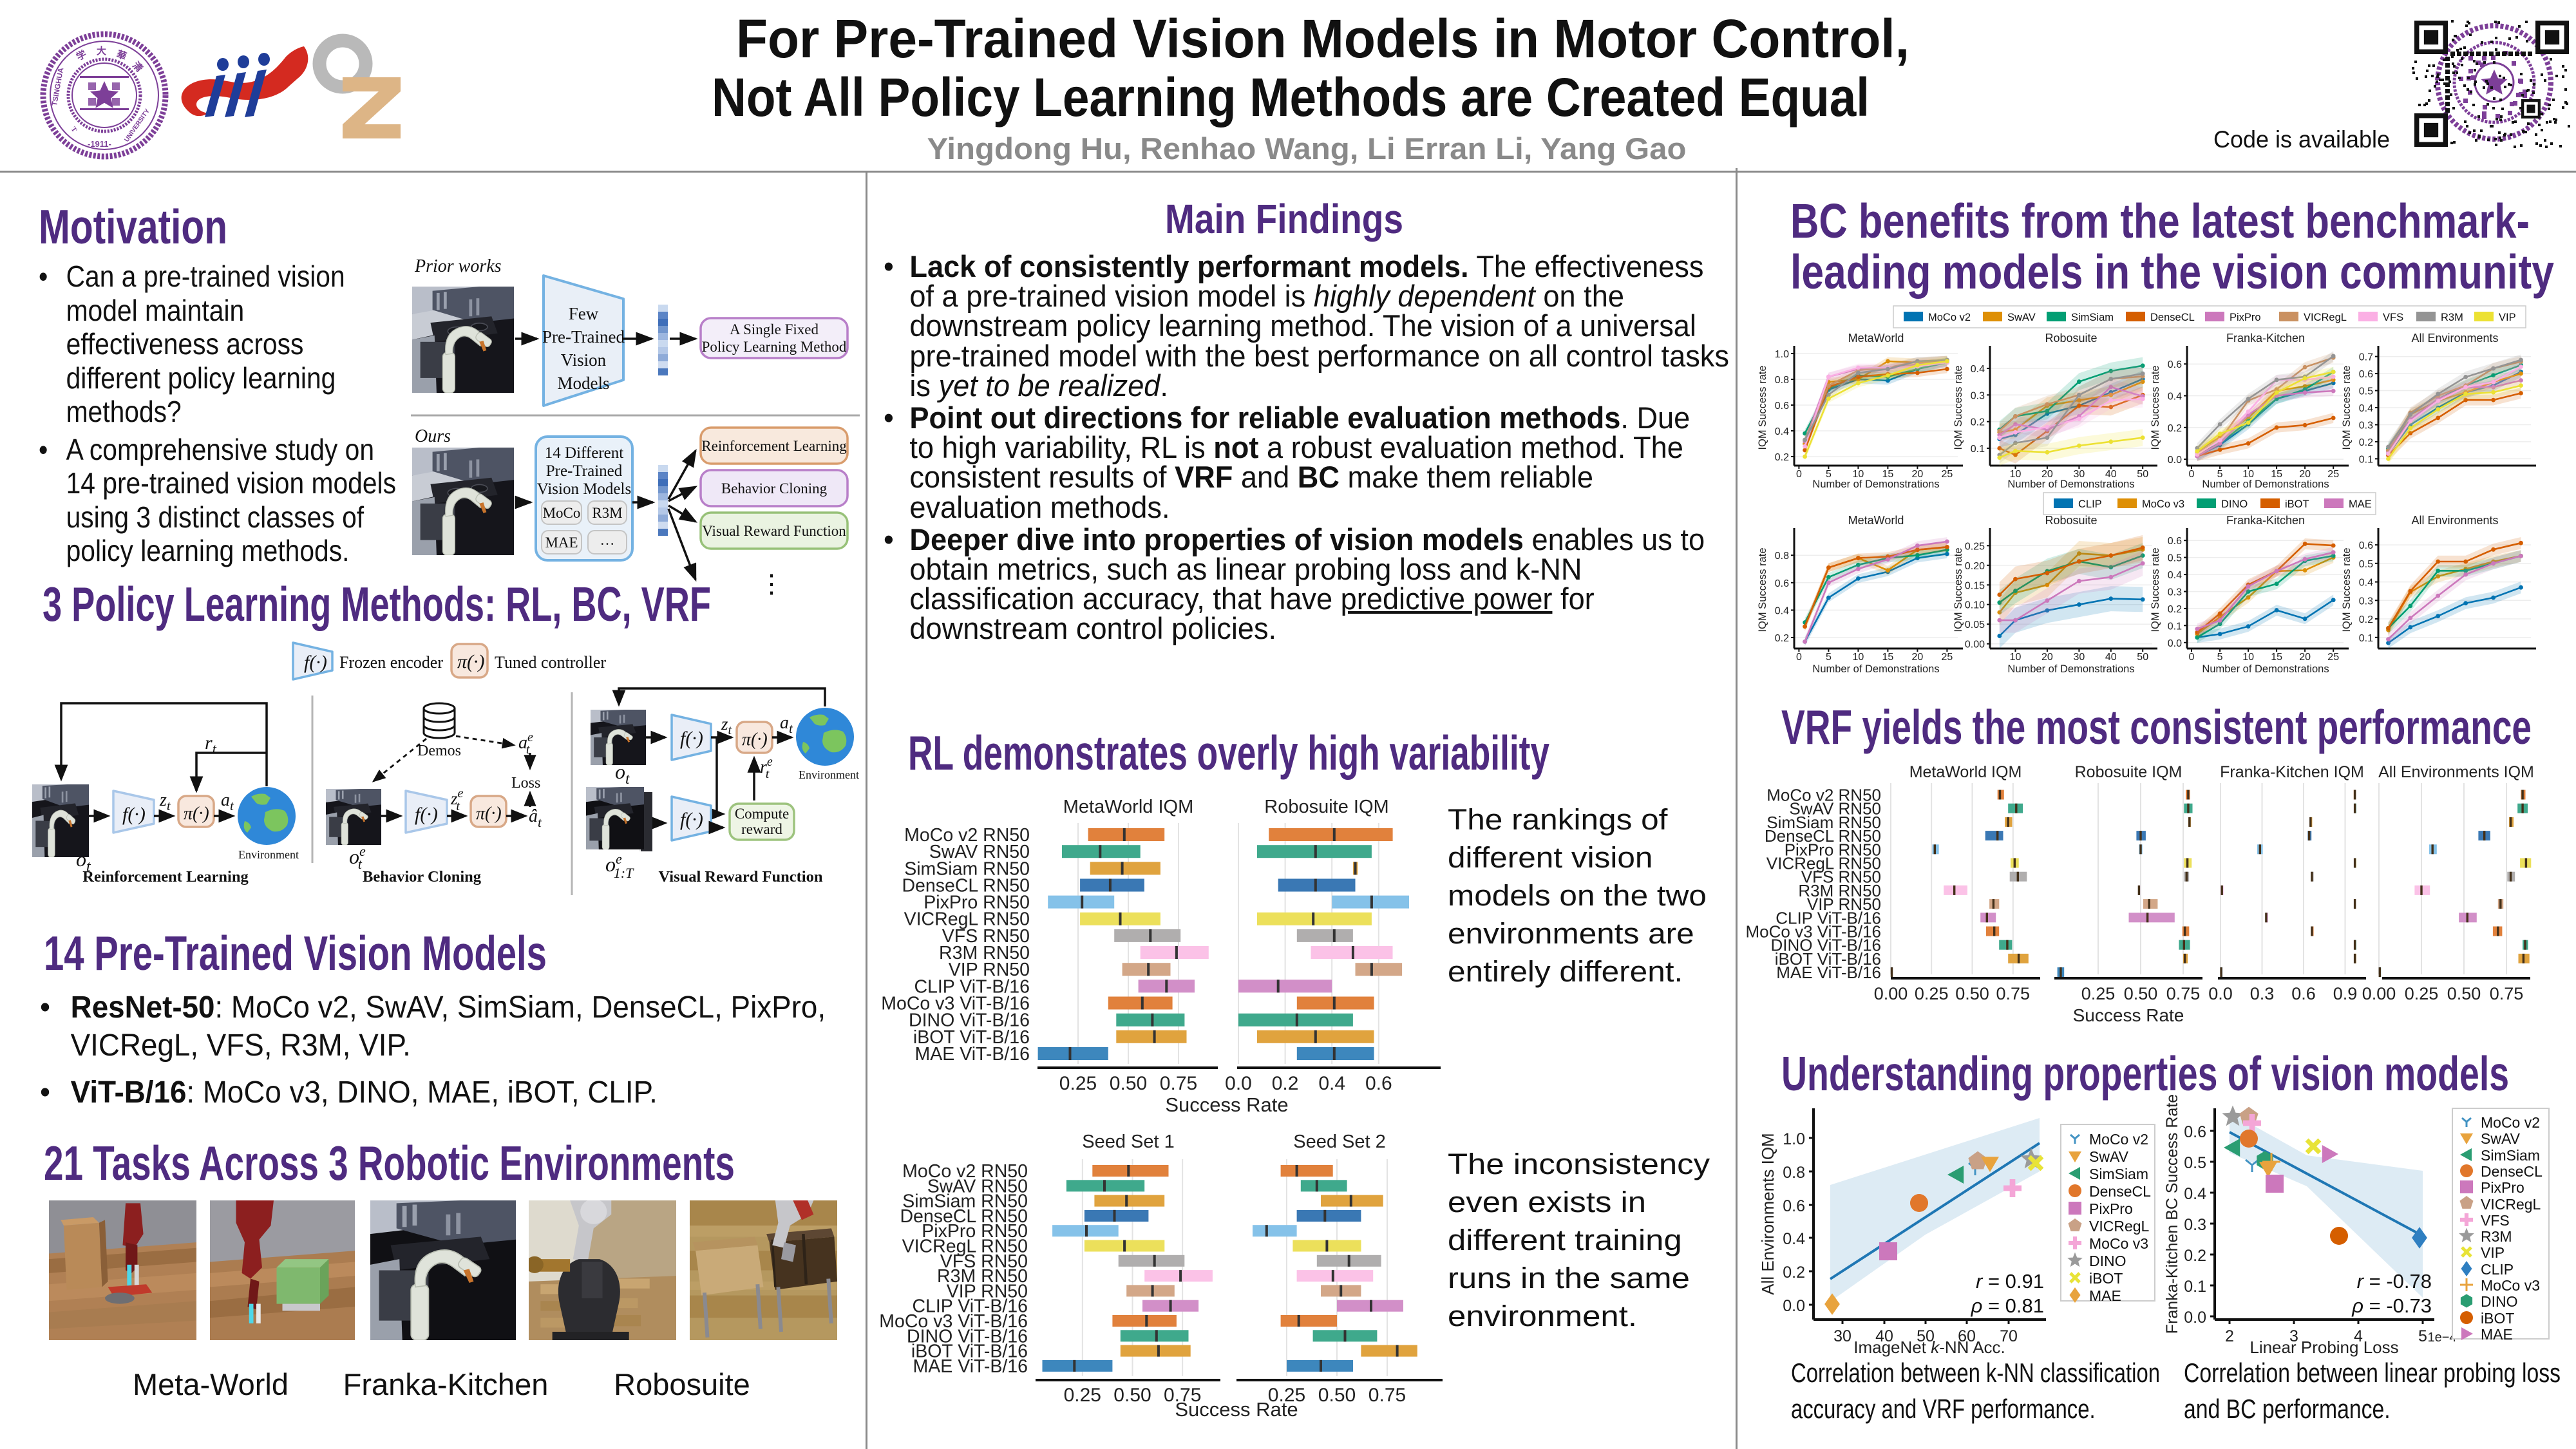  Describe the element at coordinates (1782, 556) in the screenshot. I see `svg-text: 0.8` at that location.